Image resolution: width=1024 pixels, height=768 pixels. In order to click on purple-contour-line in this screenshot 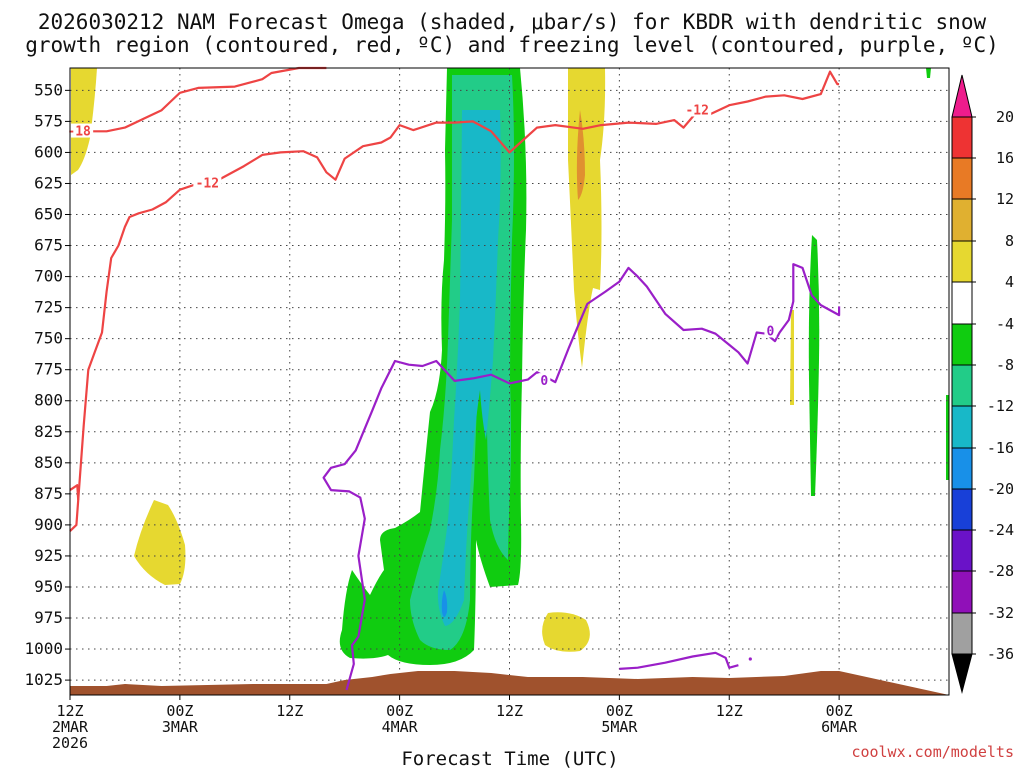, I will do `click(679, 660)`.